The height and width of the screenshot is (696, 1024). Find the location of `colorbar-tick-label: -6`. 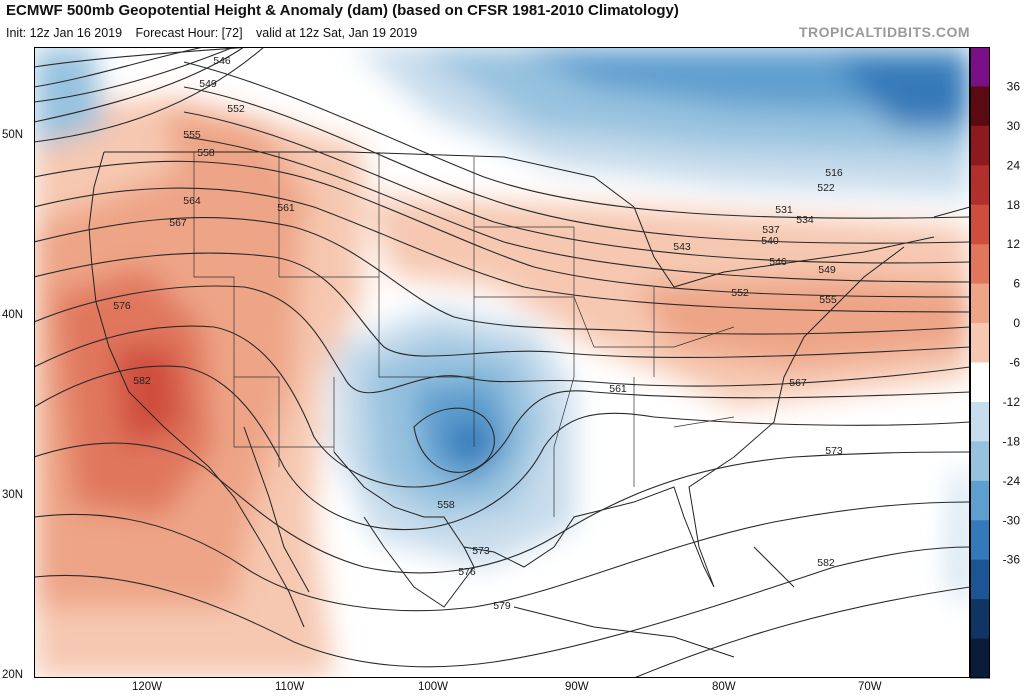

colorbar-tick-label: -6 is located at coordinates (1014, 363).